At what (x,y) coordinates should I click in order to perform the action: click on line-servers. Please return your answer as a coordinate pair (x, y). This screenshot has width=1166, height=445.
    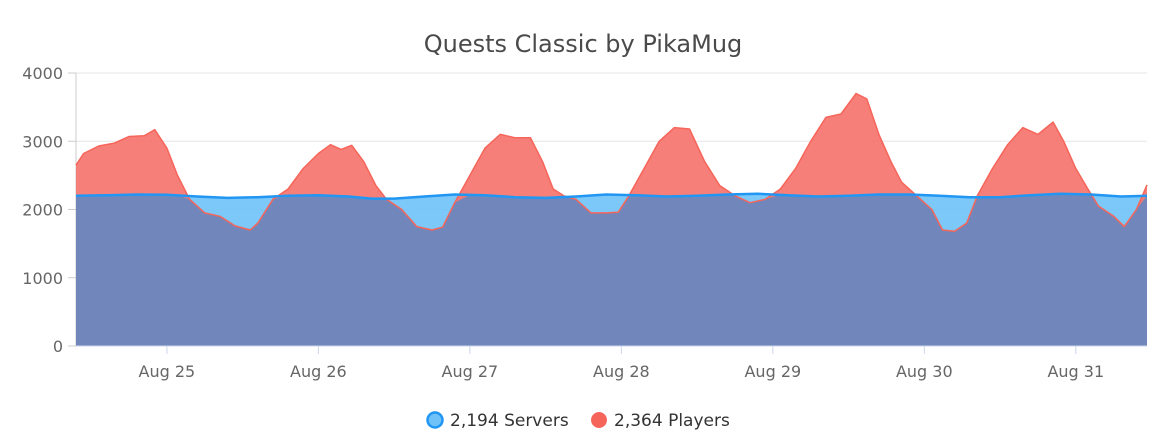
    Looking at the image, I should click on (611, 196).